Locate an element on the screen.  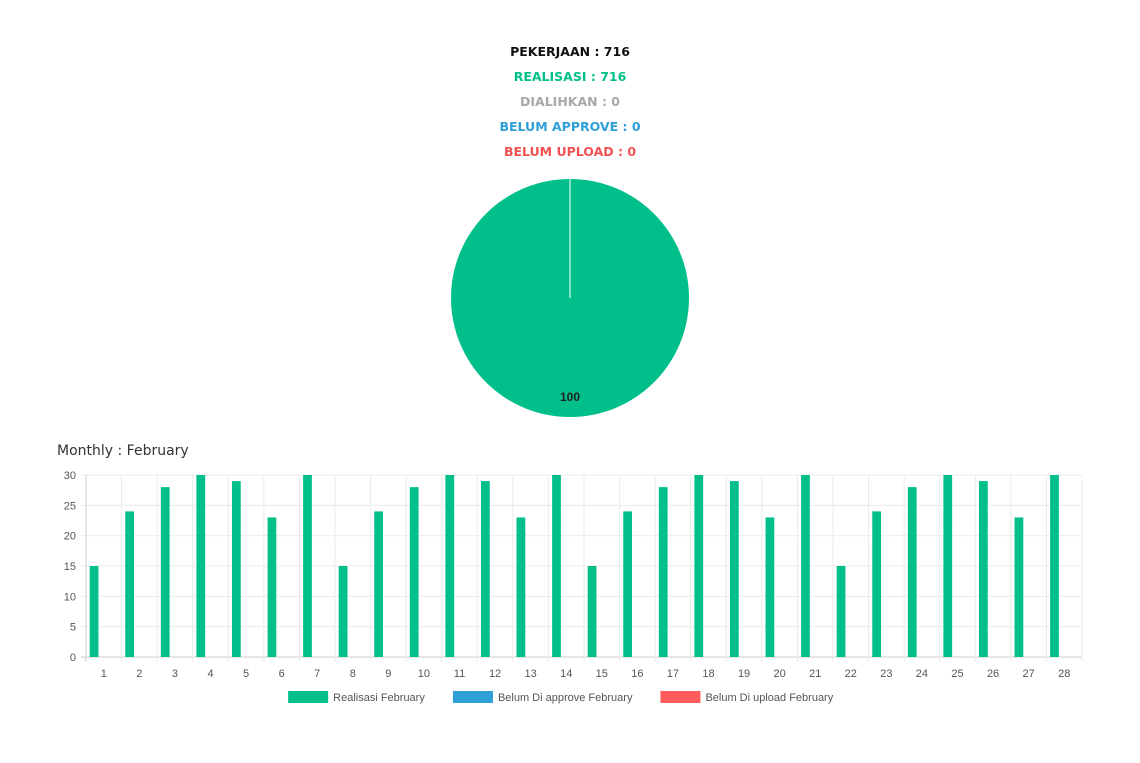
x-tick-label: 4 is located at coordinates (210, 674).